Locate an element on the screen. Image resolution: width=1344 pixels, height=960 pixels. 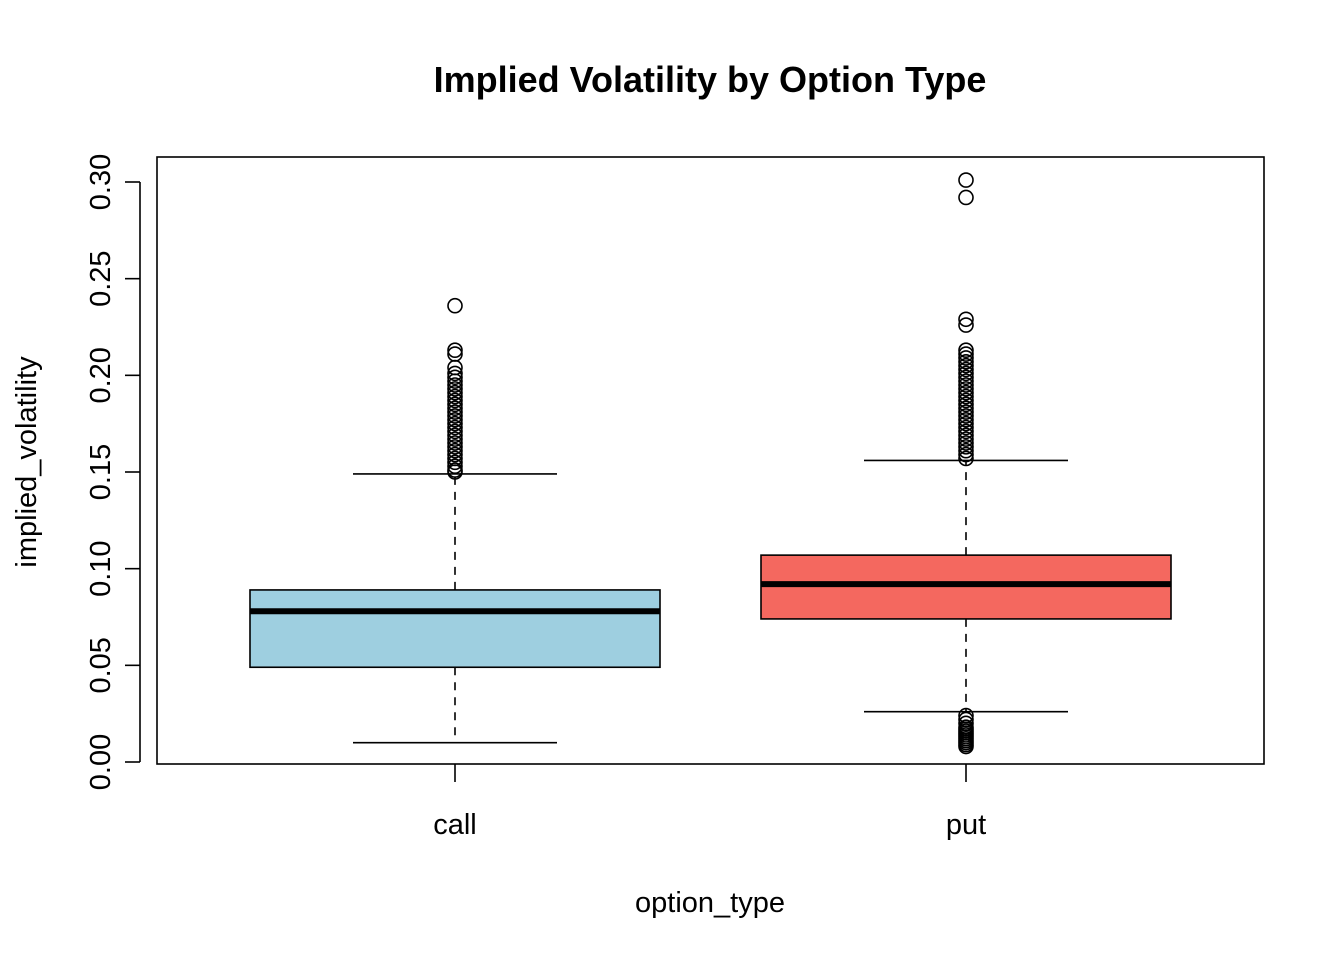
x-axis: call put is located at coordinates (709, 802).